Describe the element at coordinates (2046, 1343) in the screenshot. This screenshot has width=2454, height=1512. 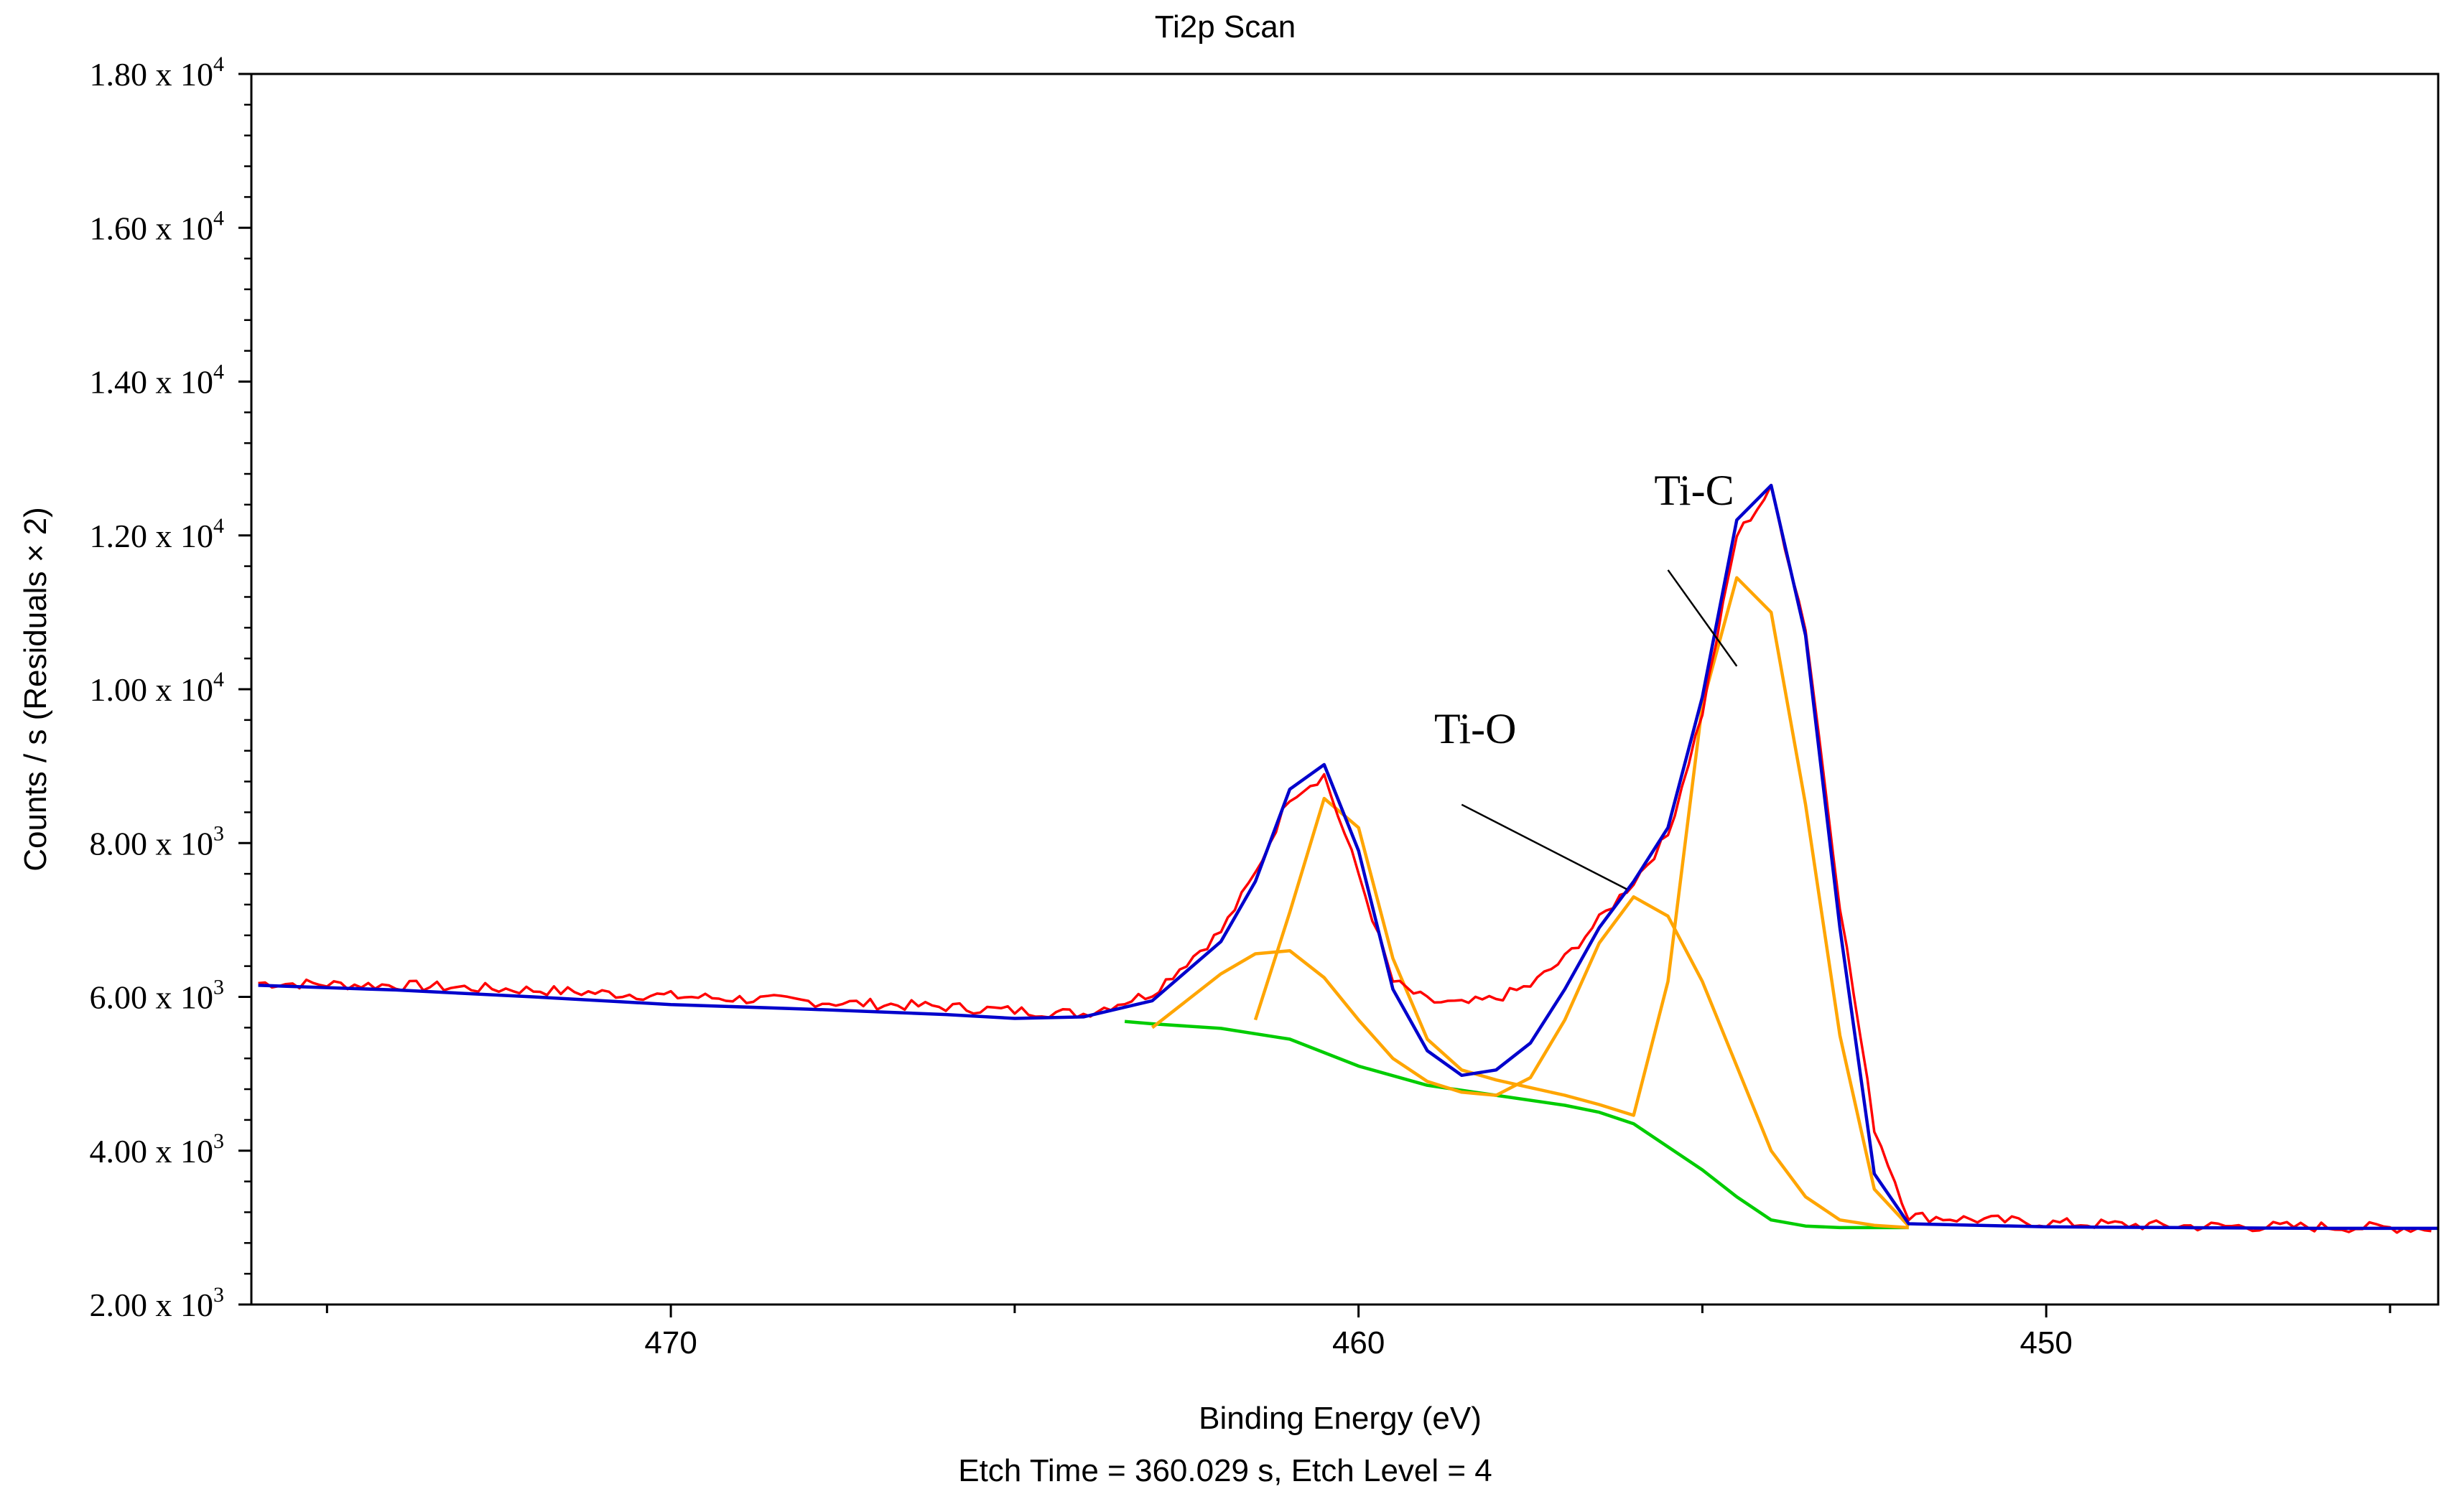
I see `x-tick-label: 450` at that location.